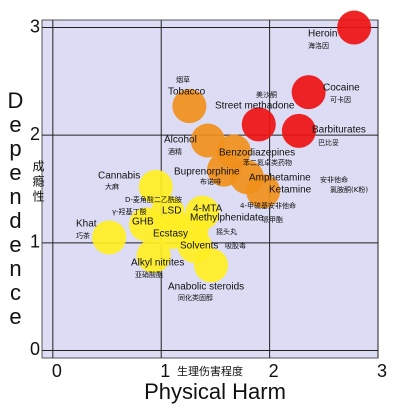 This screenshot has height=411, width=412. Describe the element at coordinates (255, 106) in the screenshot. I see `point-label: Street methadone` at that location.